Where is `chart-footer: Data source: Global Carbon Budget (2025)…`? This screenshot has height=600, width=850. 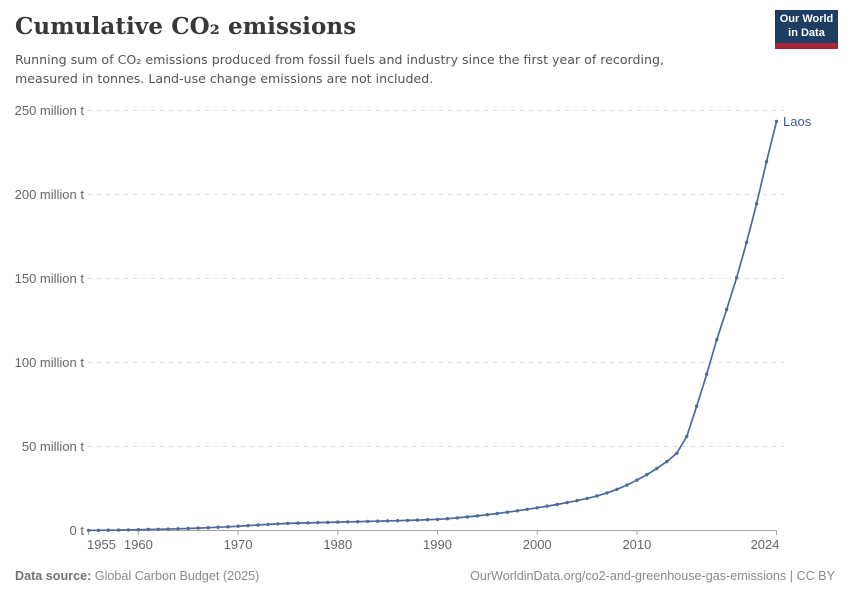 chart-footer: Data source: Global Carbon Budget (2025)… is located at coordinates (425, 576).